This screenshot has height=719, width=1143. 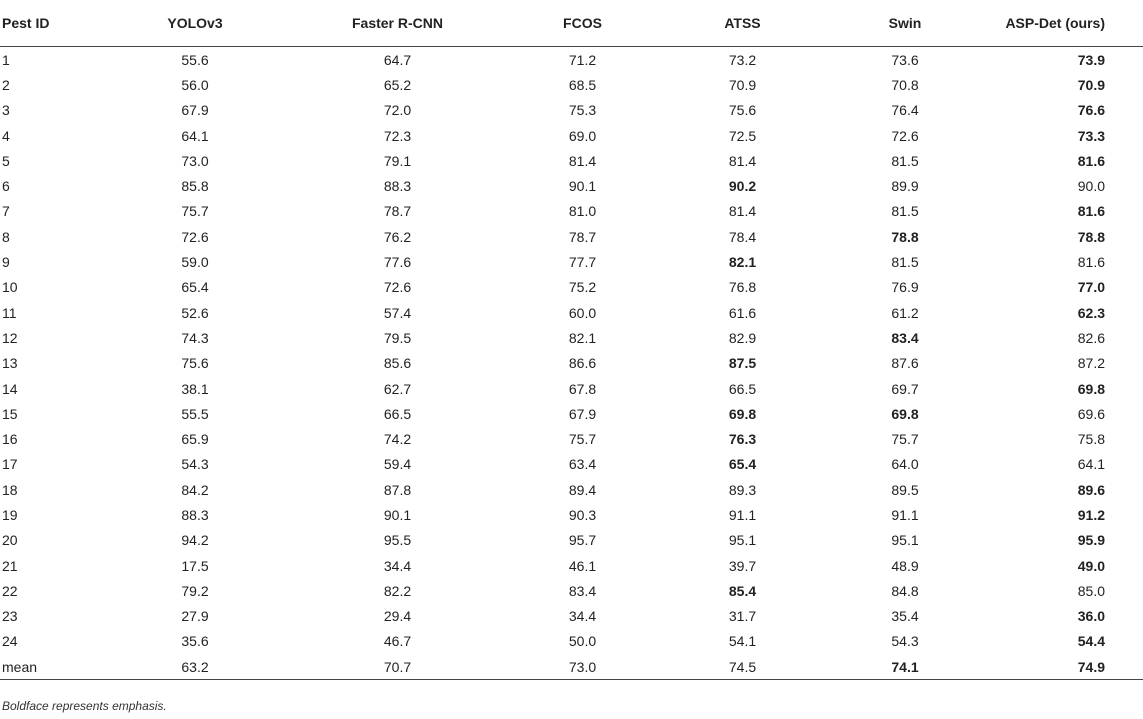 What do you see at coordinates (1091, 110) in the screenshot?
I see `table-cell: 76.6` at bounding box center [1091, 110].